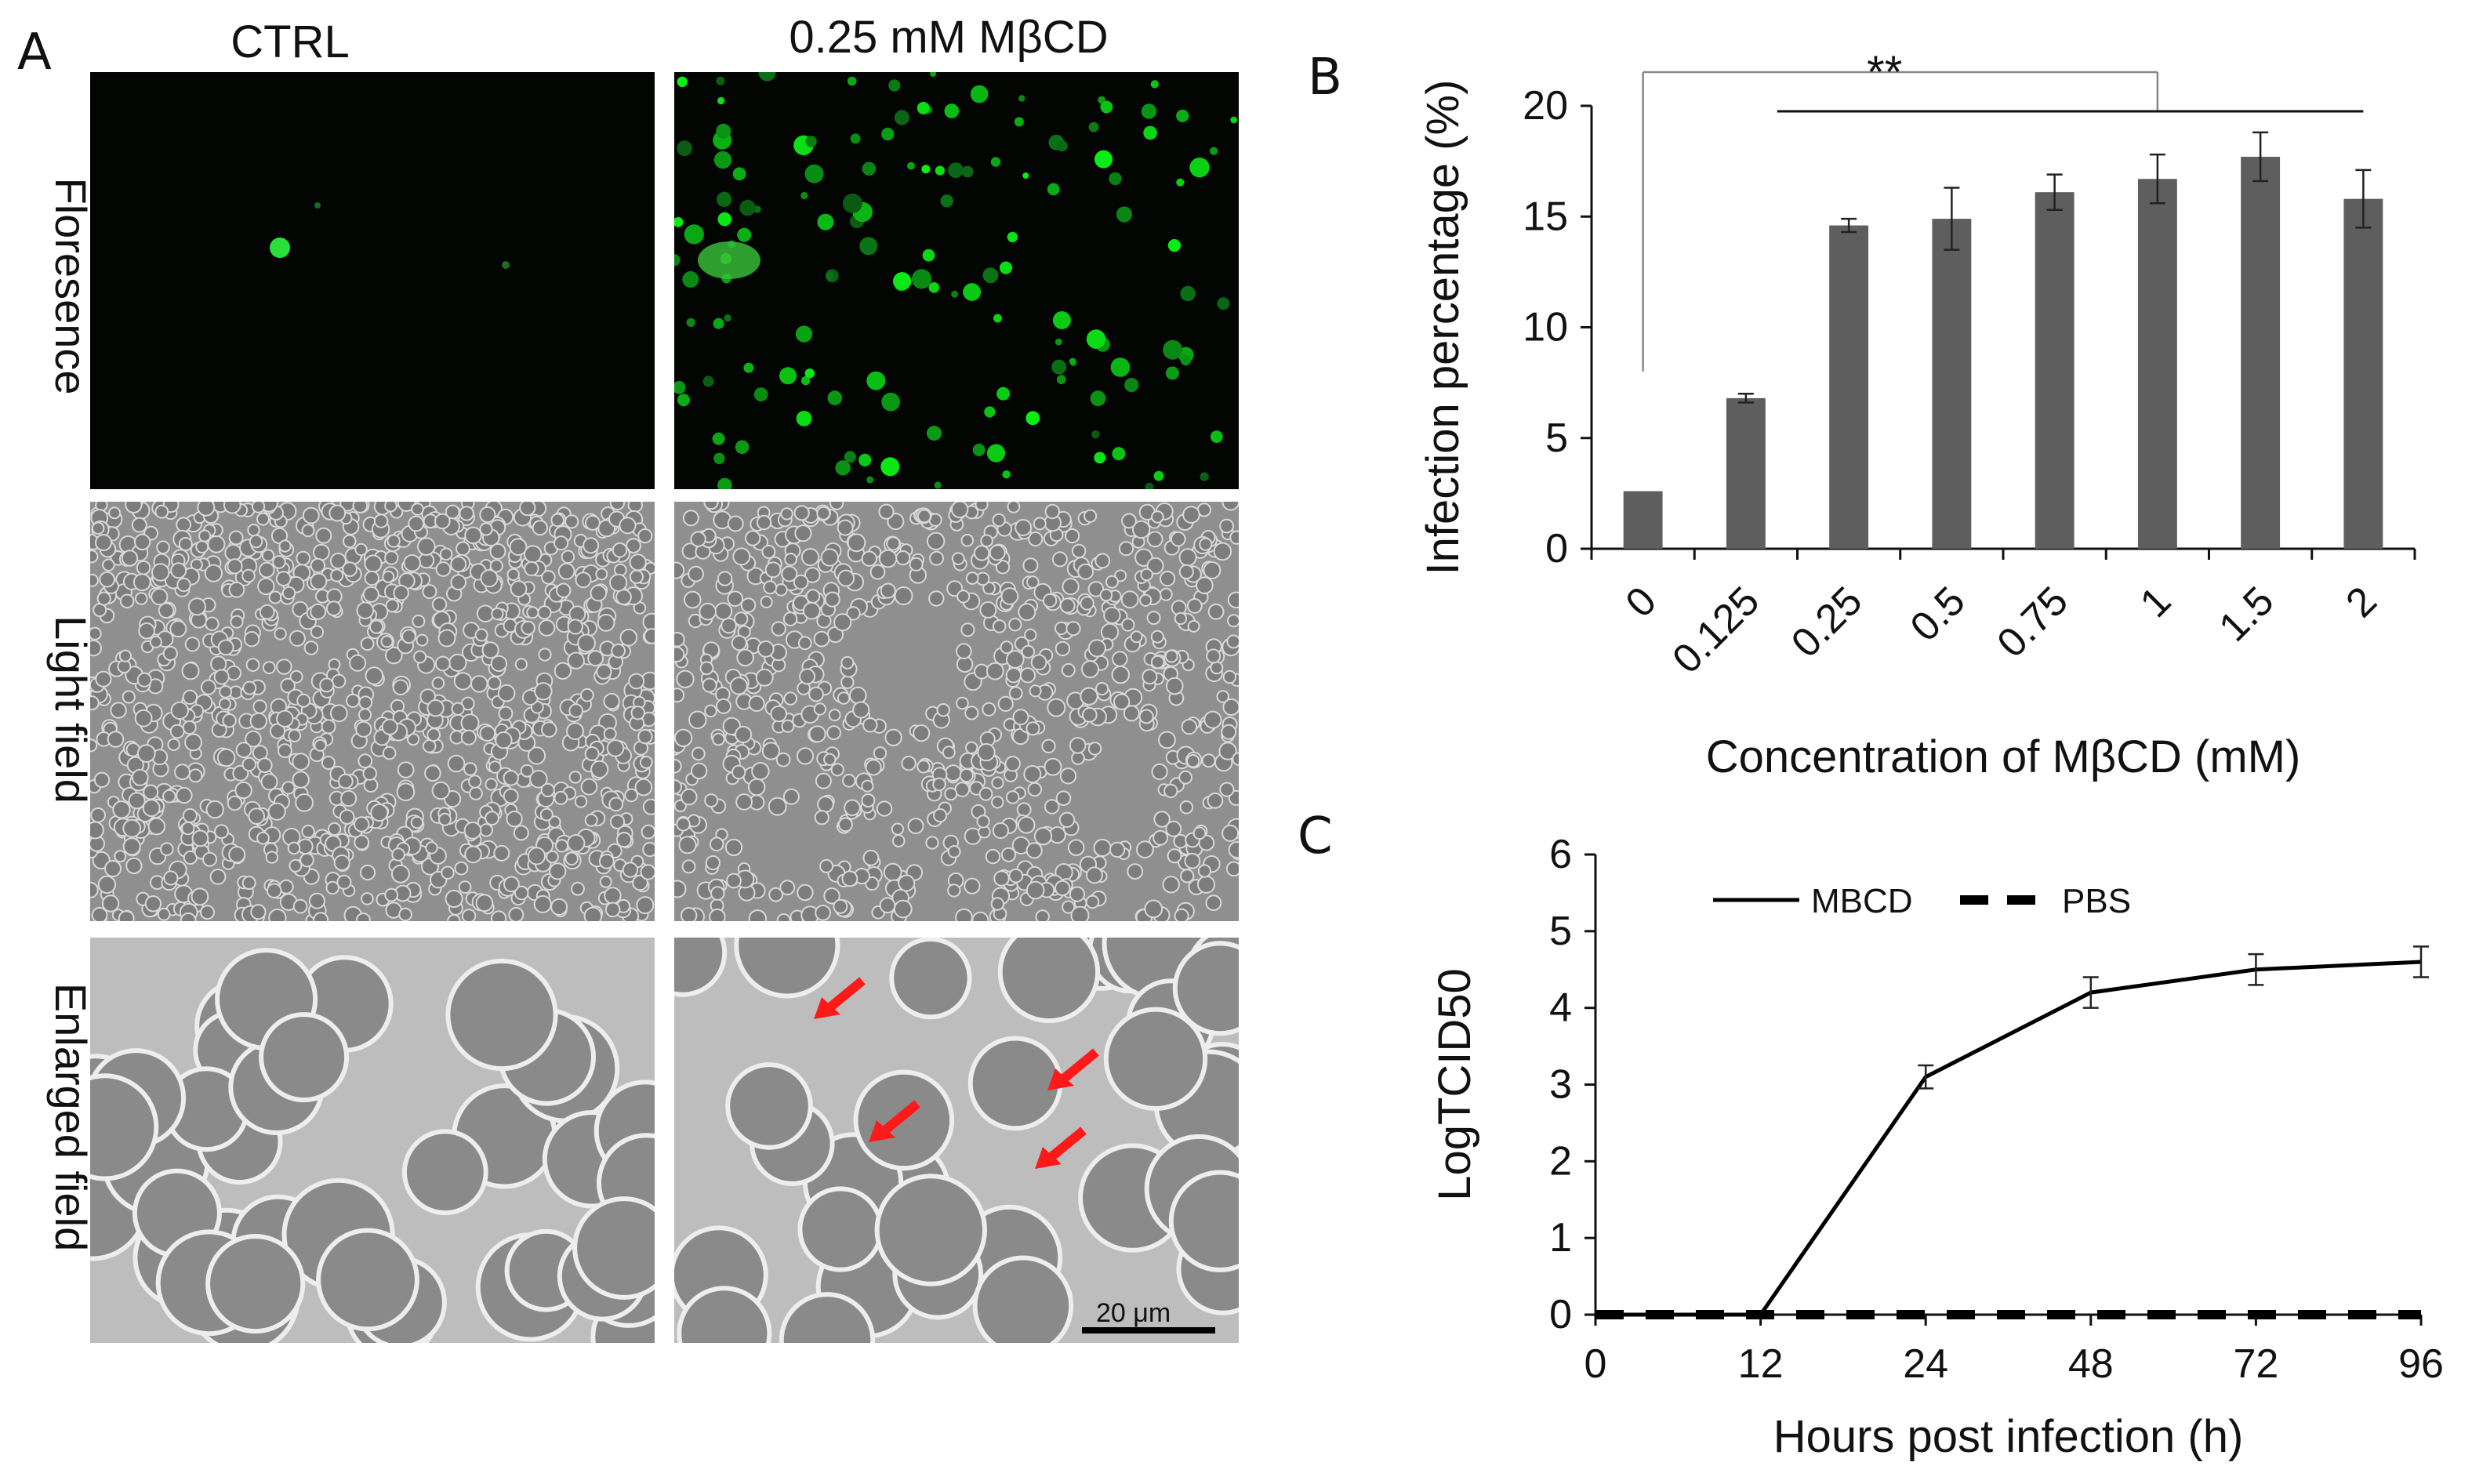  What do you see at coordinates (1545, 106) in the screenshot?
I see `y-tick-label: 20` at bounding box center [1545, 106].